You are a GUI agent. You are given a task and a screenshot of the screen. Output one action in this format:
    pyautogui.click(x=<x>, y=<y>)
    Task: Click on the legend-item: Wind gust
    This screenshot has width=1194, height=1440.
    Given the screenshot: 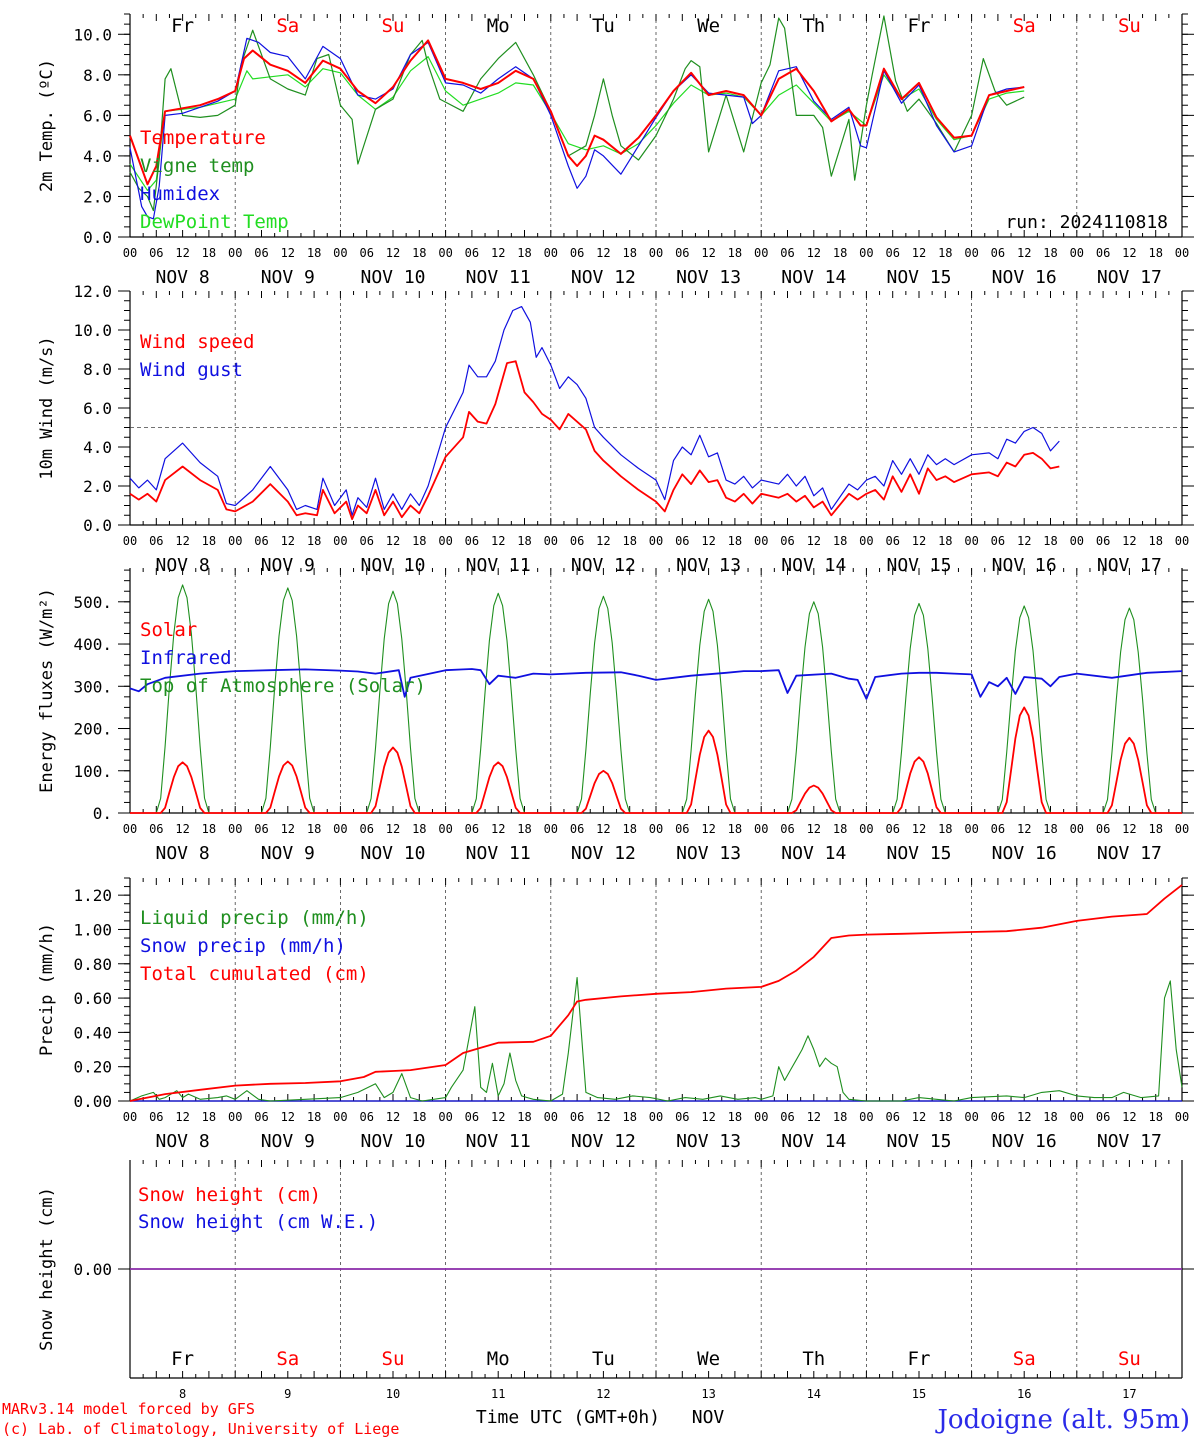 What is the action you would take?
    pyautogui.click(x=191, y=370)
    